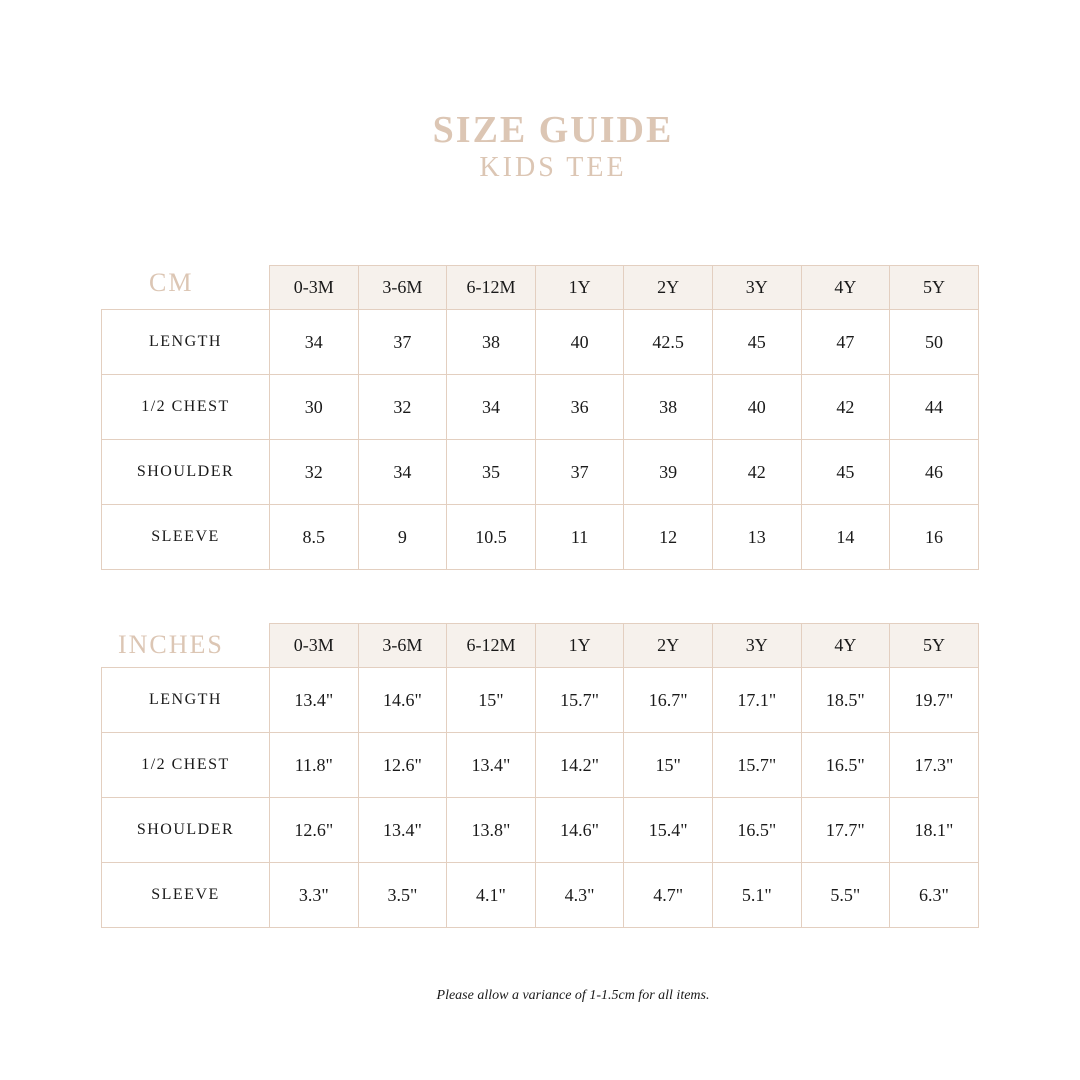  What do you see at coordinates (491, 472) in the screenshot?
I see `measurement-cell: 35` at bounding box center [491, 472].